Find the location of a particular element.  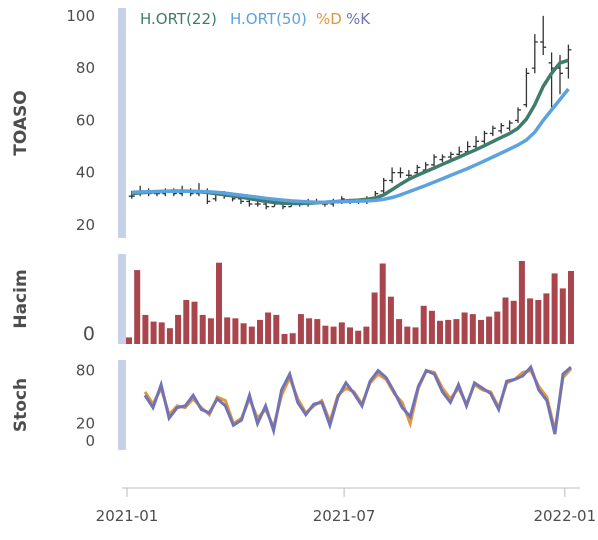

stoch-tick-label: 0 is located at coordinates (90, 441).